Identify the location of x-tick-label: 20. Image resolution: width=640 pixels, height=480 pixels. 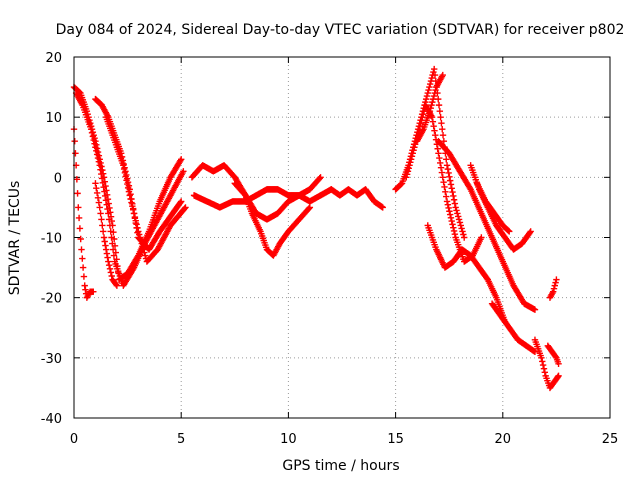
(503, 439).